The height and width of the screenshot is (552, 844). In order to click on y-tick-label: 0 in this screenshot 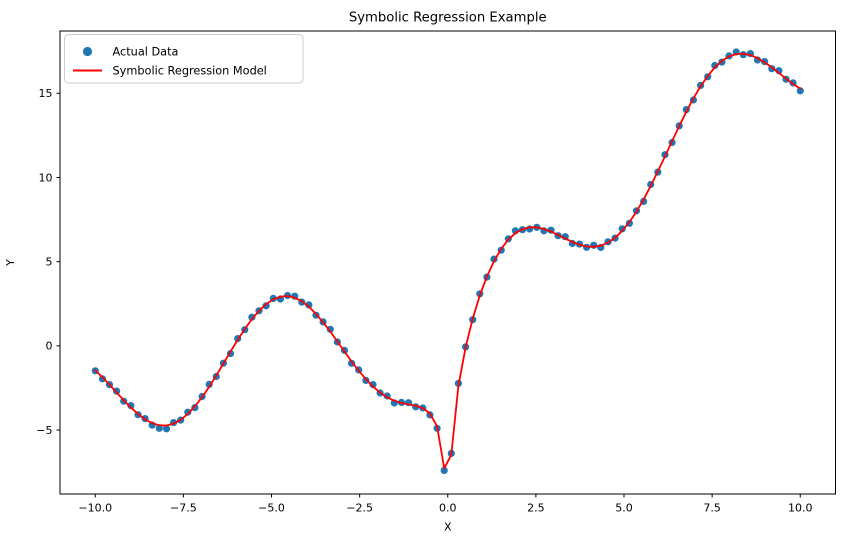, I will do `click(49, 346)`.